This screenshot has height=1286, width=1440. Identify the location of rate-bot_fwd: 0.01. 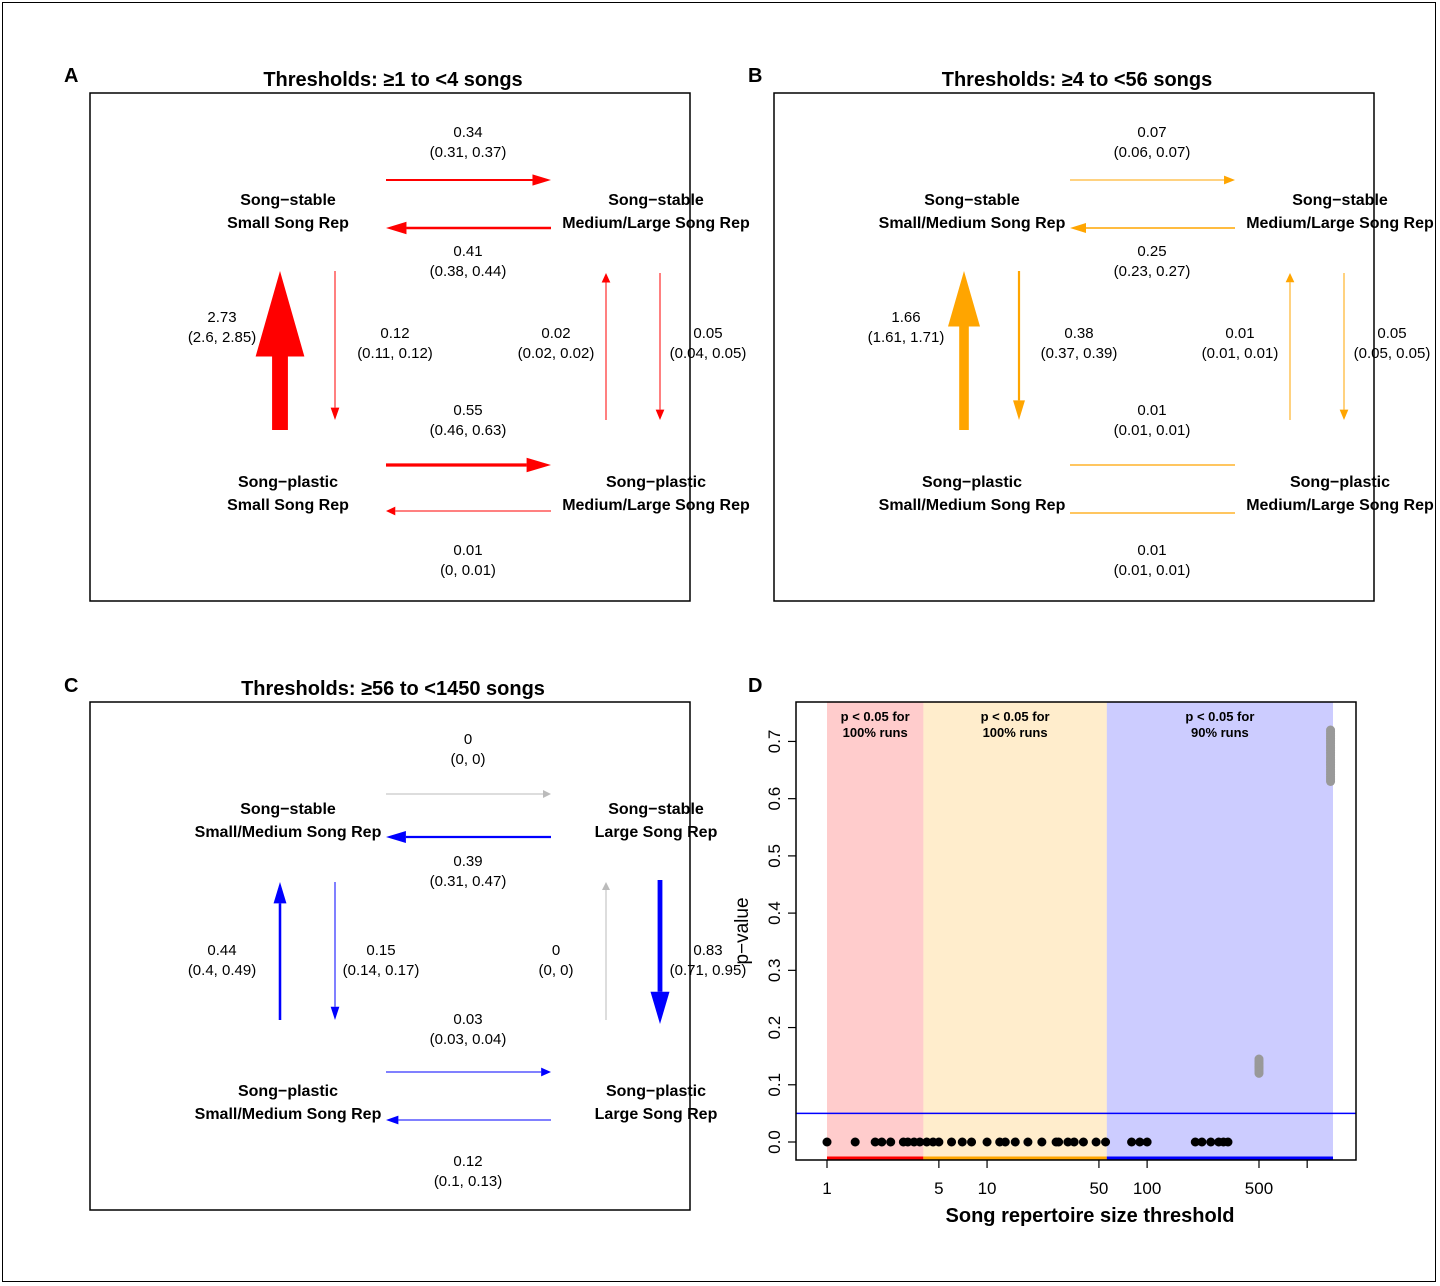
(1151, 410).